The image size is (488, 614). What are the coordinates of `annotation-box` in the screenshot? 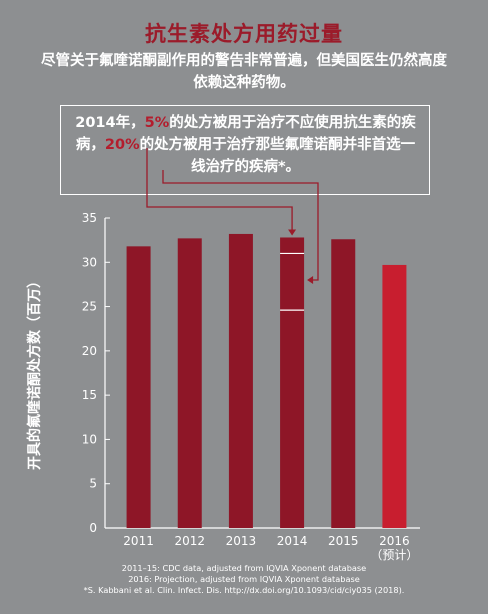 It's located at (245, 150).